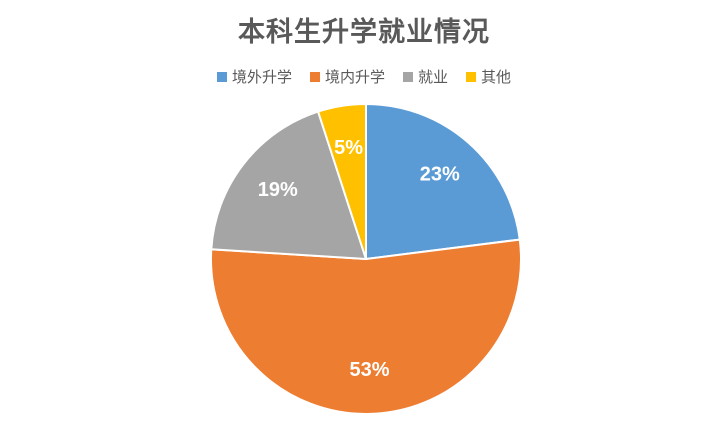 This screenshot has height=440, width=728. I want to click on legend-item-0: 境外升学, so click(254, 76).